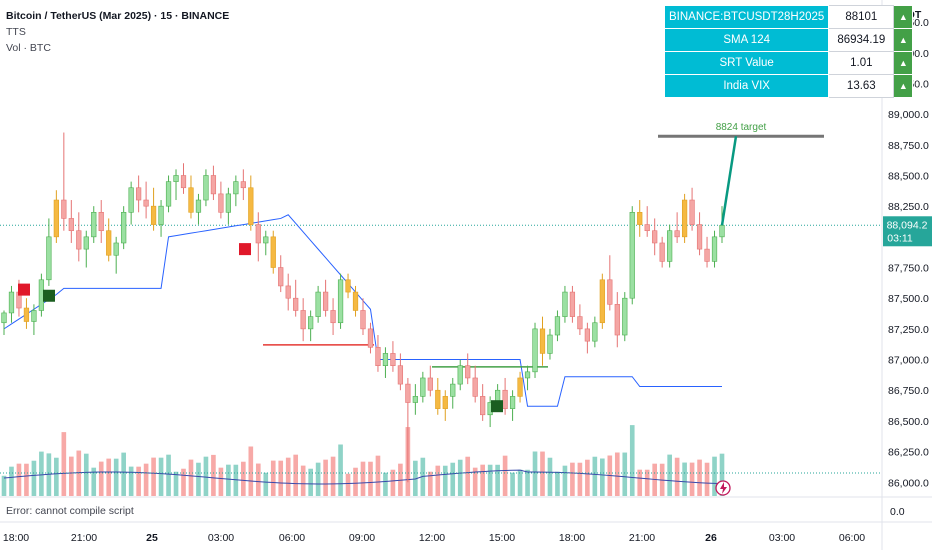  I want to click on time-tick-label: 25, so click(152, 538).